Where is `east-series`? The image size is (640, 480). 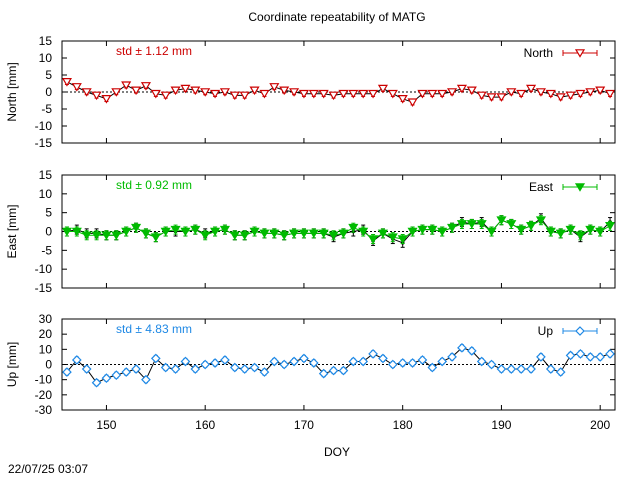
east-series is located at coordinates (338, 230).